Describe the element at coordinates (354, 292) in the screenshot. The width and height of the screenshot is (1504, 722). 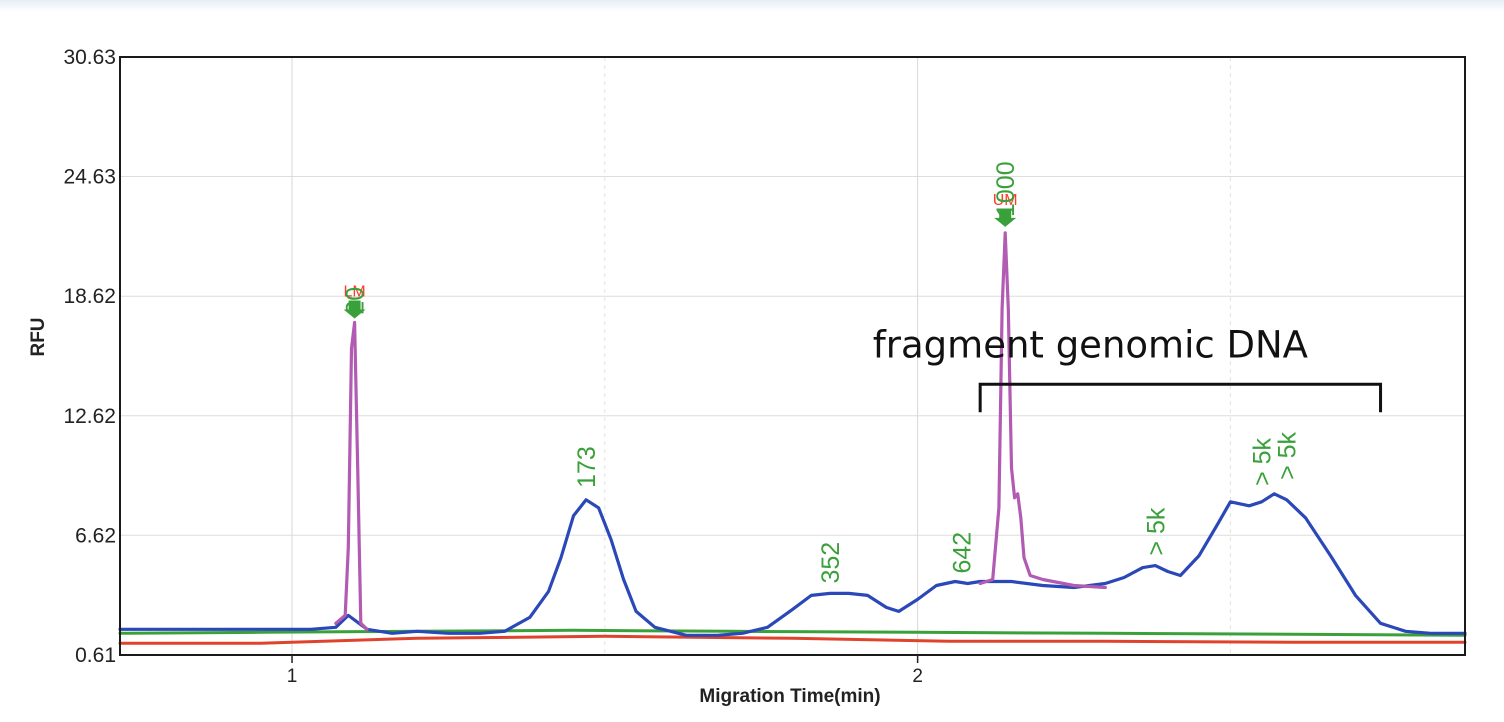
I see `marker-label: LM` at that location.